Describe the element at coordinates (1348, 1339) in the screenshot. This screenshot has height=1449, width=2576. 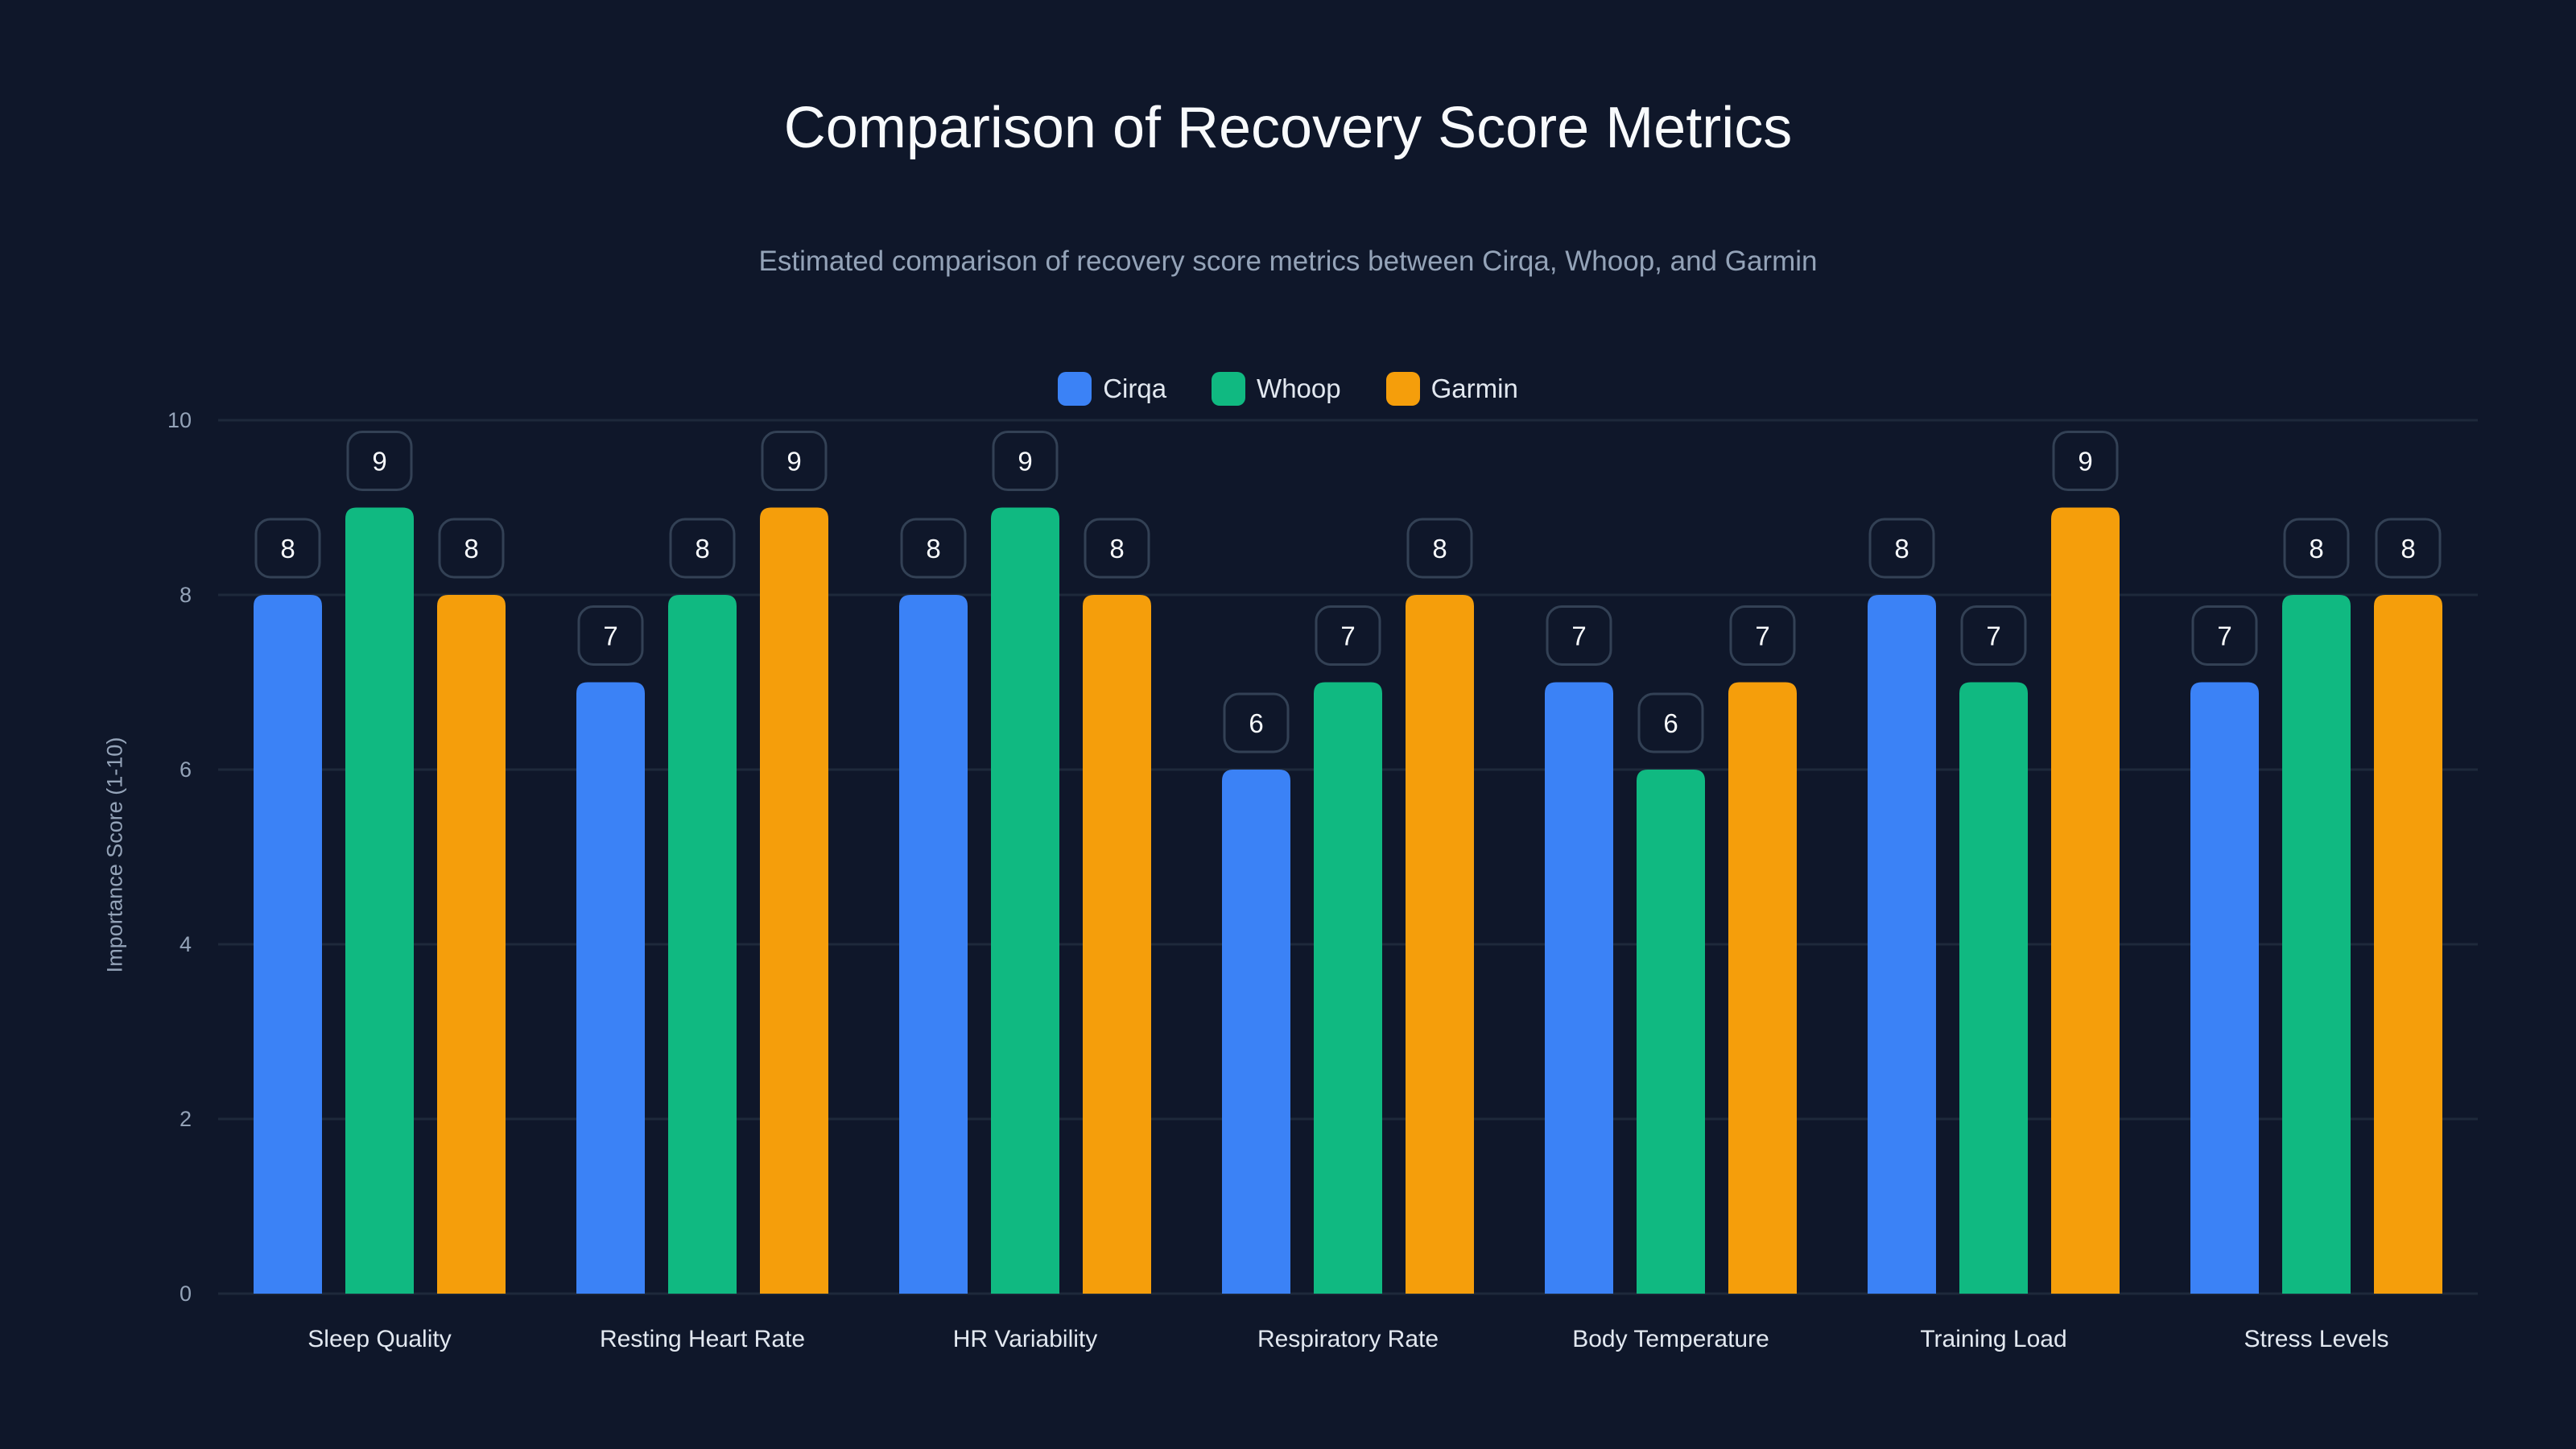
I see `x-tick-label: Respiratory Rate` at that location.